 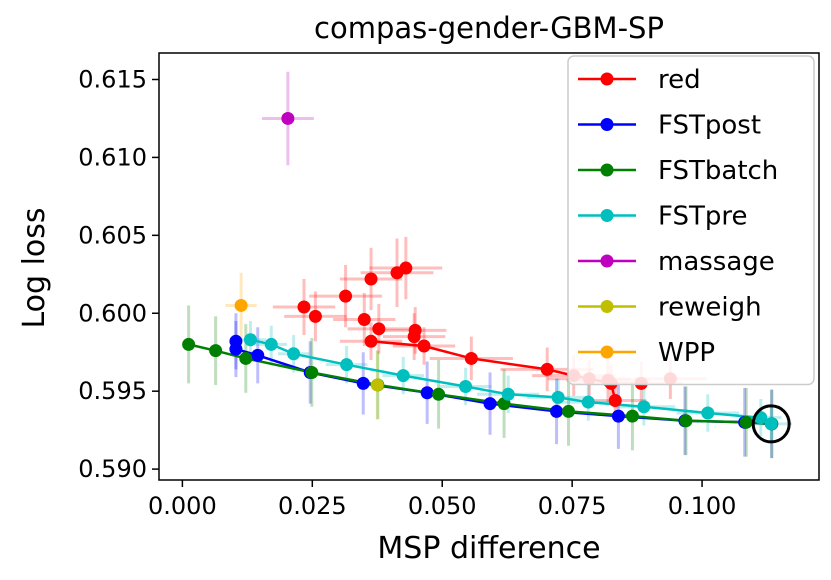 I want to click on legend-marker-red, so click(x=607, y=79).